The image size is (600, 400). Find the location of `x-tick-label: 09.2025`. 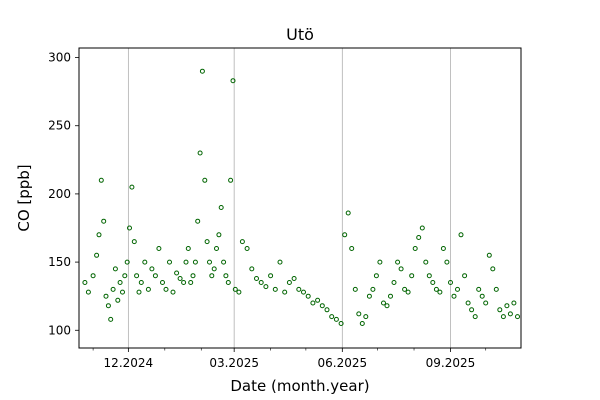

x-tick-label: 09.2025 is located at coordinates (451, 363).